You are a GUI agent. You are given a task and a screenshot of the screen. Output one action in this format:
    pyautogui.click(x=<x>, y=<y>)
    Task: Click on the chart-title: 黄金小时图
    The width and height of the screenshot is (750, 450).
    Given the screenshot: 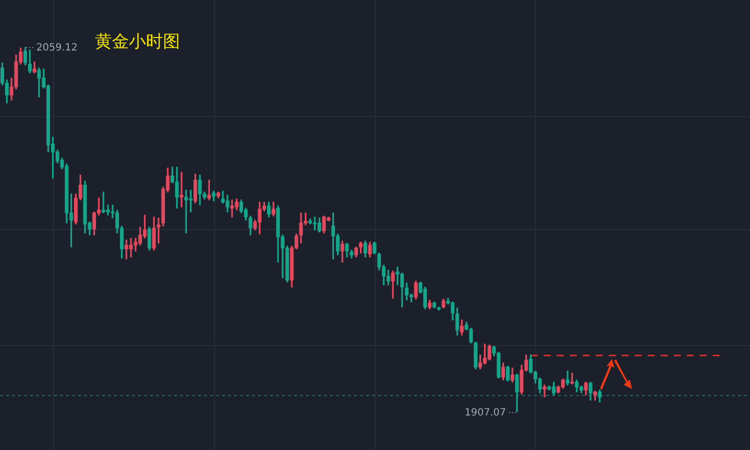 What is the action you would take?
    pyautogui.click(x=137, y=42)
    